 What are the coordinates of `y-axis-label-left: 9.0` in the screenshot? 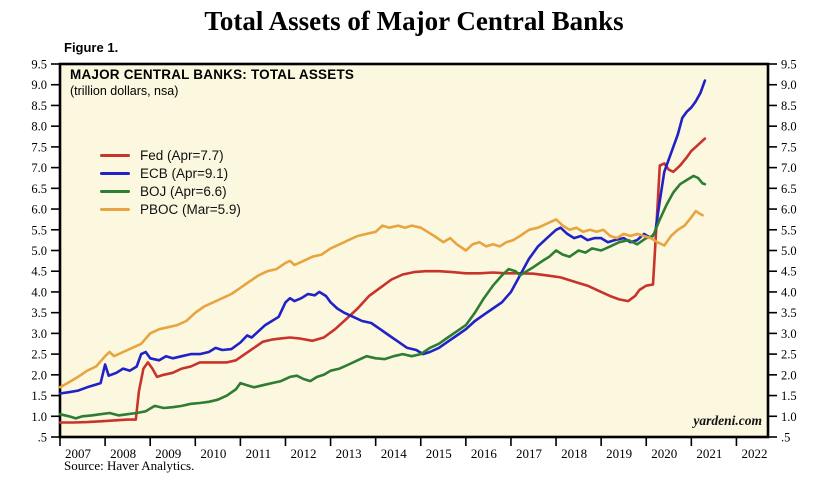 It's located at (39, 85).